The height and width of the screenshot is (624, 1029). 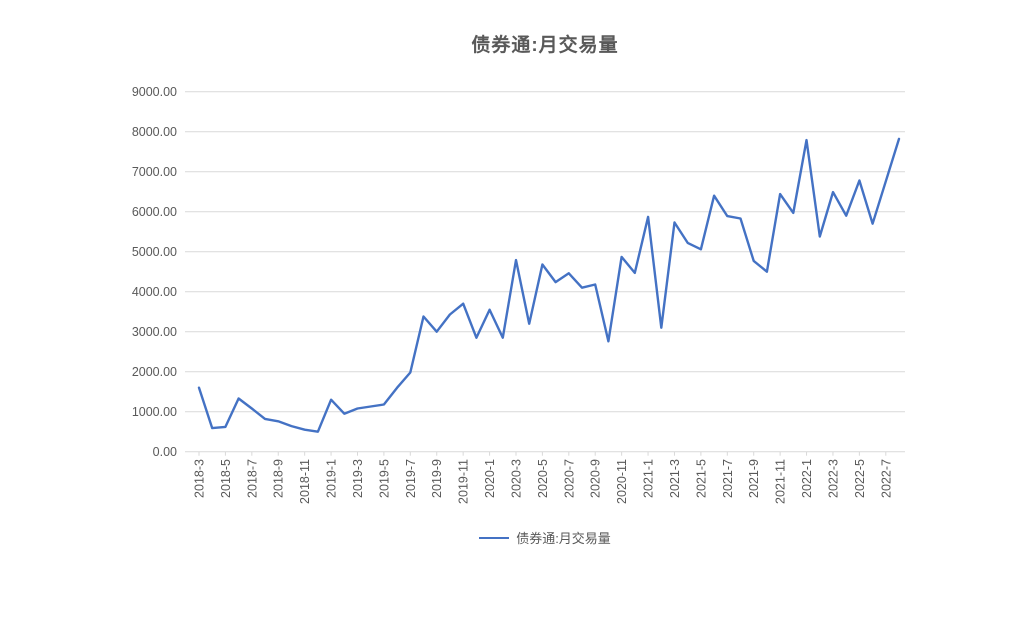 I want to click on x-axis-tick-label: 2020-1, so click(x=490, y=478).